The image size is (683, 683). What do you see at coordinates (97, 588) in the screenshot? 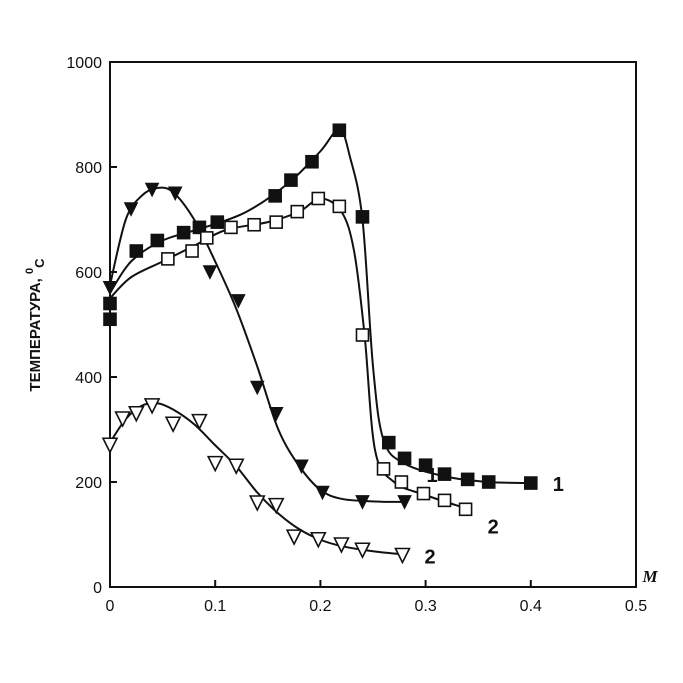
I see `y-tick-label: 0` at bounding box center [97, 588].